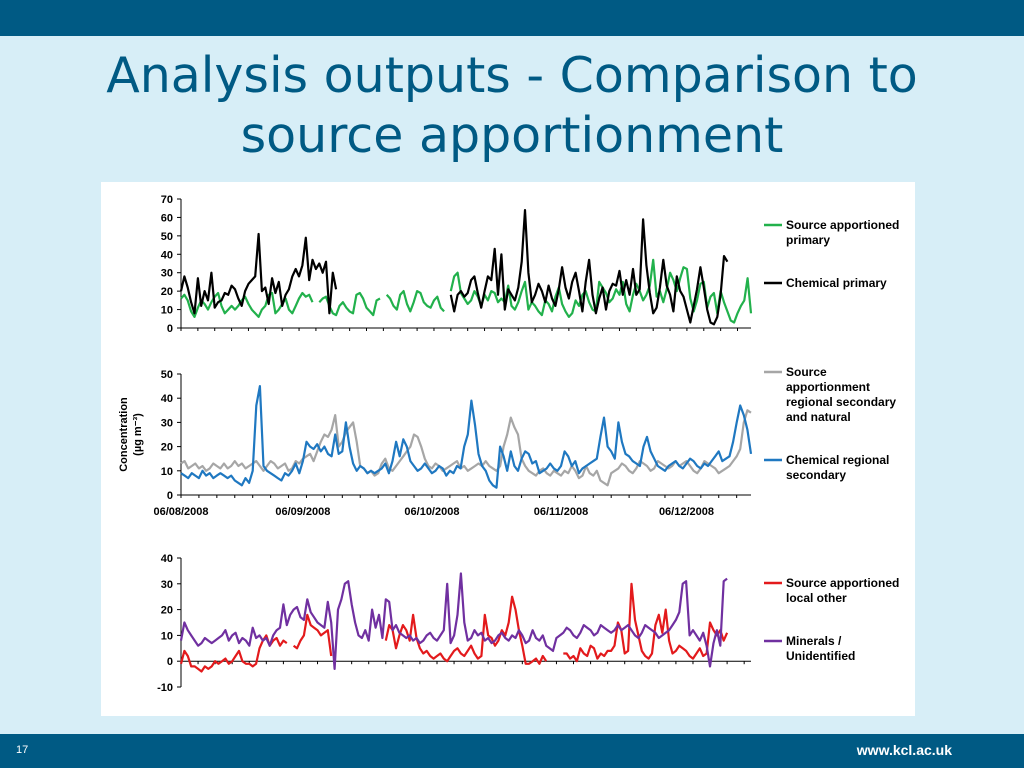  Describe the element at coordinates (686, 512) in the screenshot. I see `x-tick-label: 06/12/2008` at that location.